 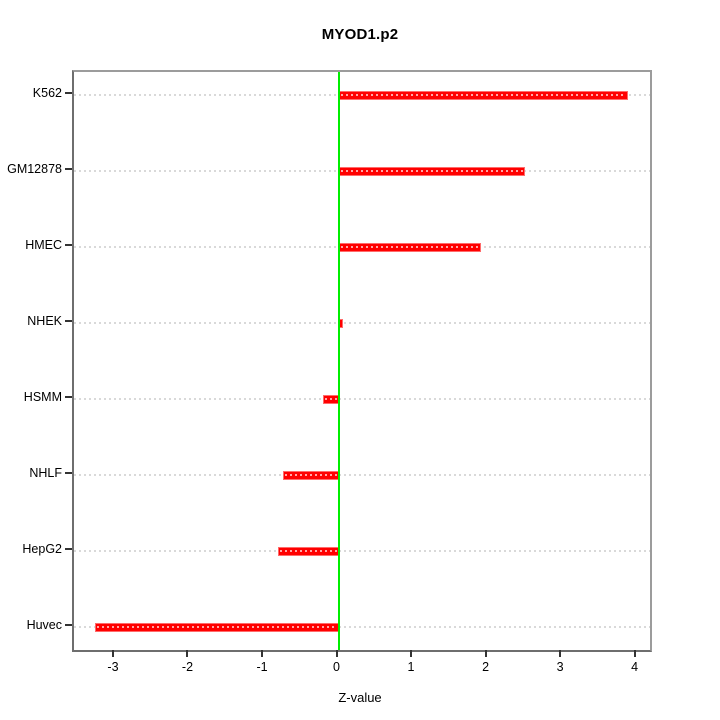 What do you see at coordinates (47, 93) in the screenshot?
I see `y-axis-label: K562` at bounding box center [47, 93].